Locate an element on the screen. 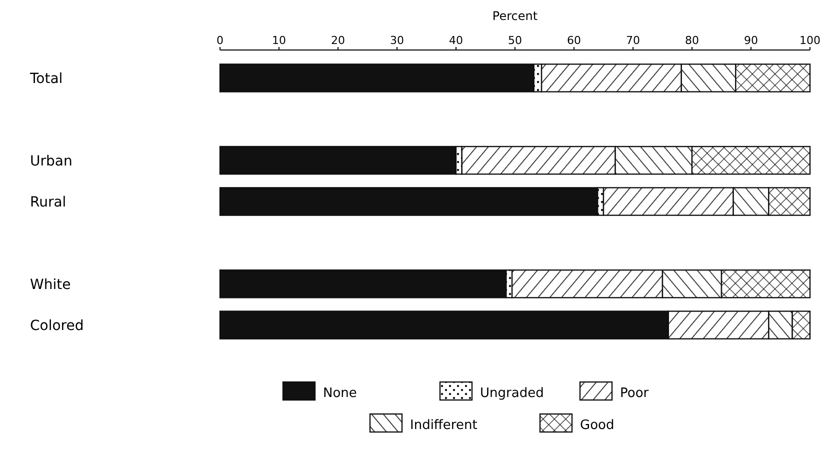 This screenshot has width=823, height=461. x2-tick-label: 70 is located at coordinates (633, 40).